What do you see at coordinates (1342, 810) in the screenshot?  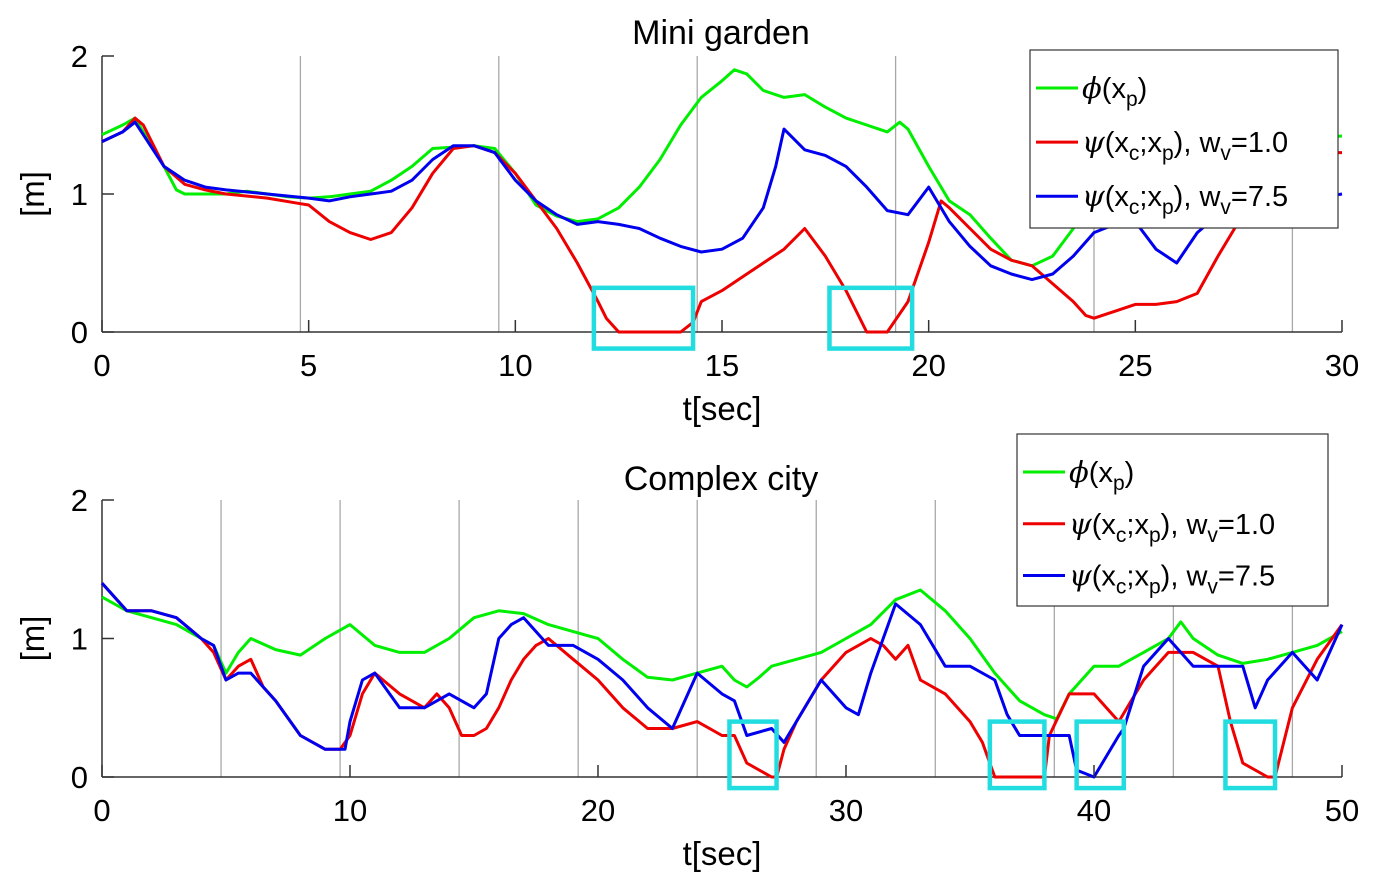 I see `x-tick-label: 50` at bounding box center [1342, 810].